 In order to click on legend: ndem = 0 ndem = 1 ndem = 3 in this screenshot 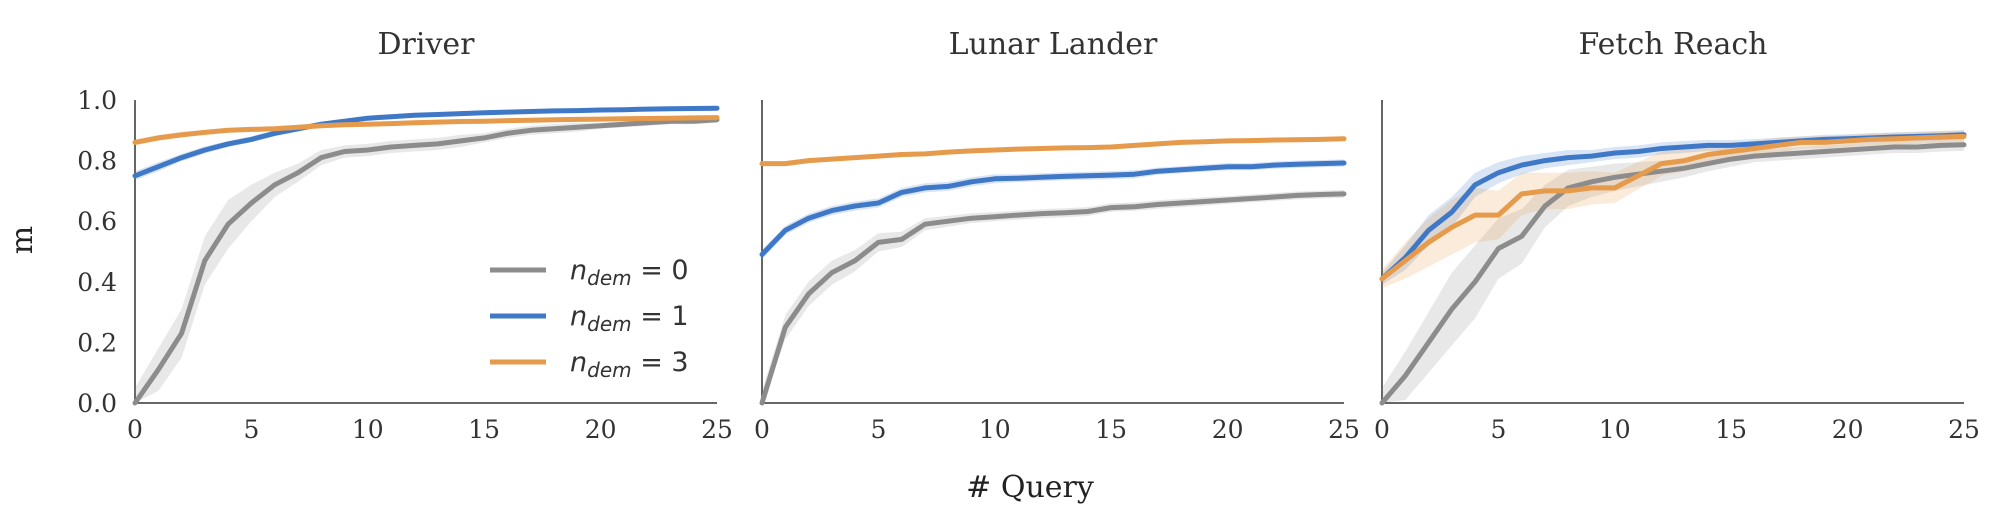, I will do `click(589, 318)`.